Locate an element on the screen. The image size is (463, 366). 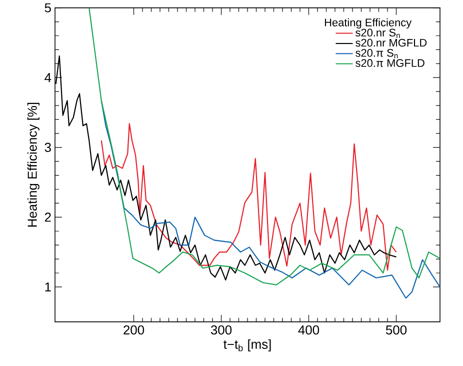
y-tick-label: 3 is located at coordinates (47, 147).